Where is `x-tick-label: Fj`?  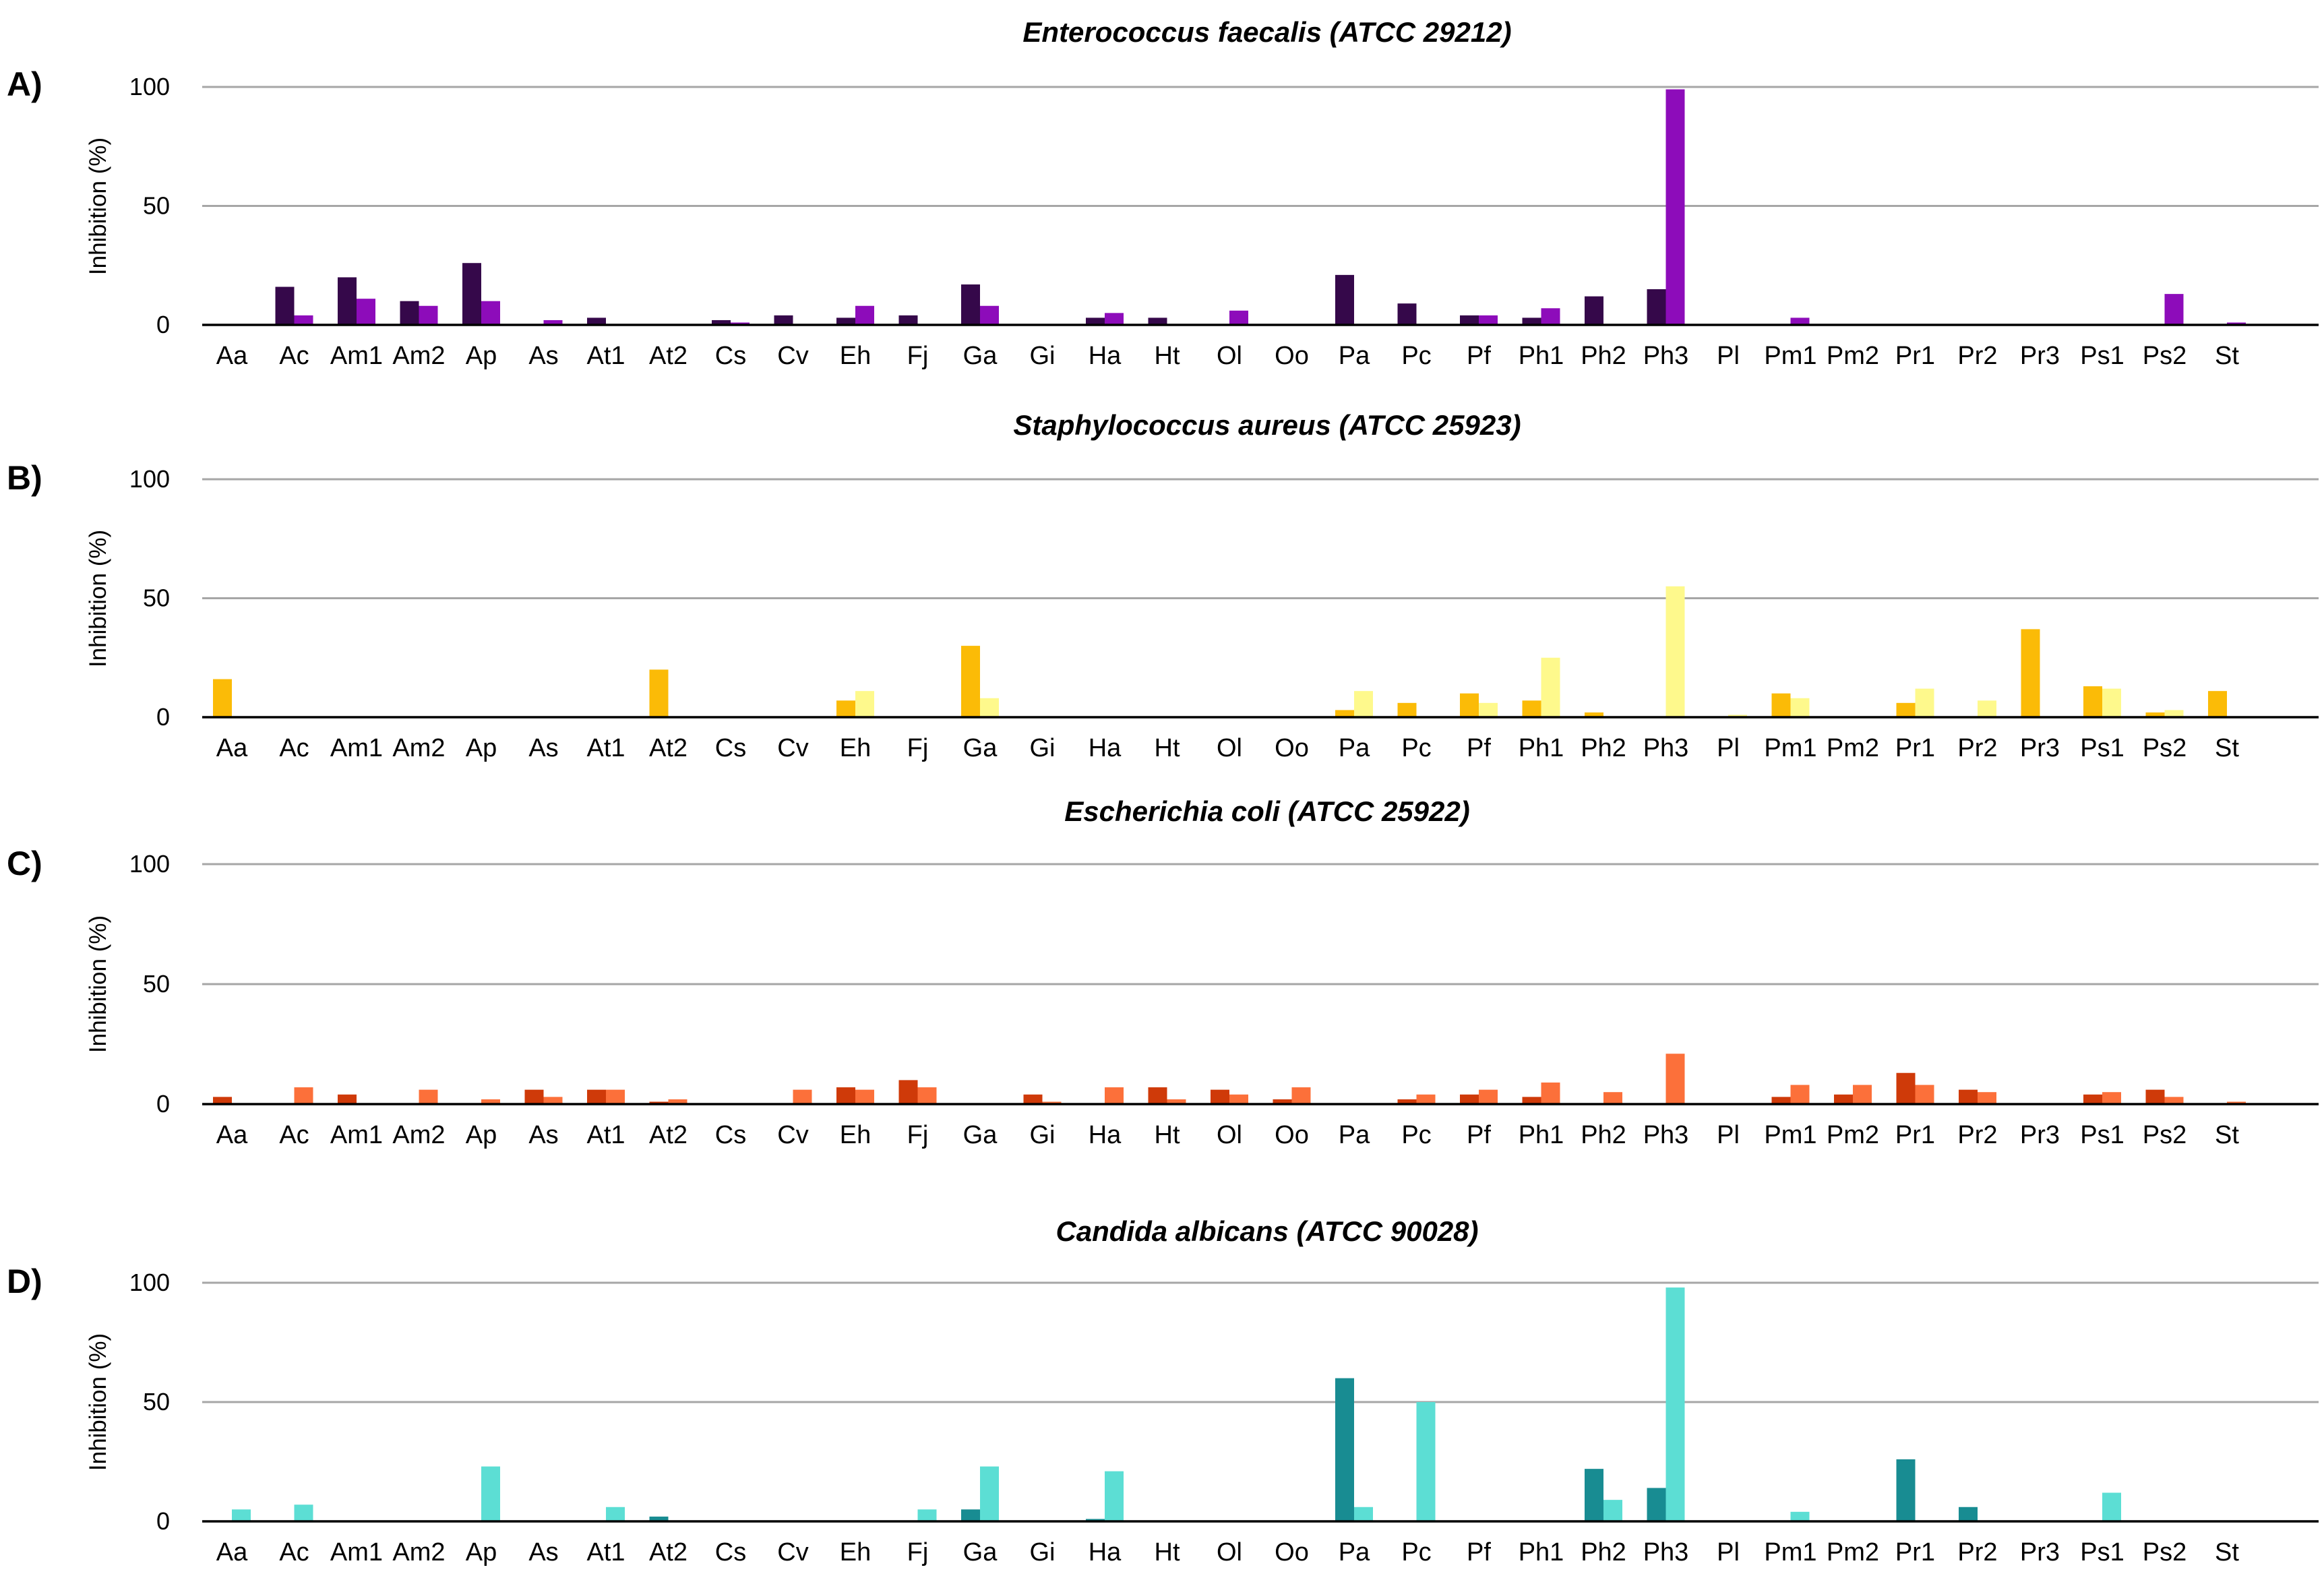
x-tick-label: Fj is located at coordinates (918, 356).